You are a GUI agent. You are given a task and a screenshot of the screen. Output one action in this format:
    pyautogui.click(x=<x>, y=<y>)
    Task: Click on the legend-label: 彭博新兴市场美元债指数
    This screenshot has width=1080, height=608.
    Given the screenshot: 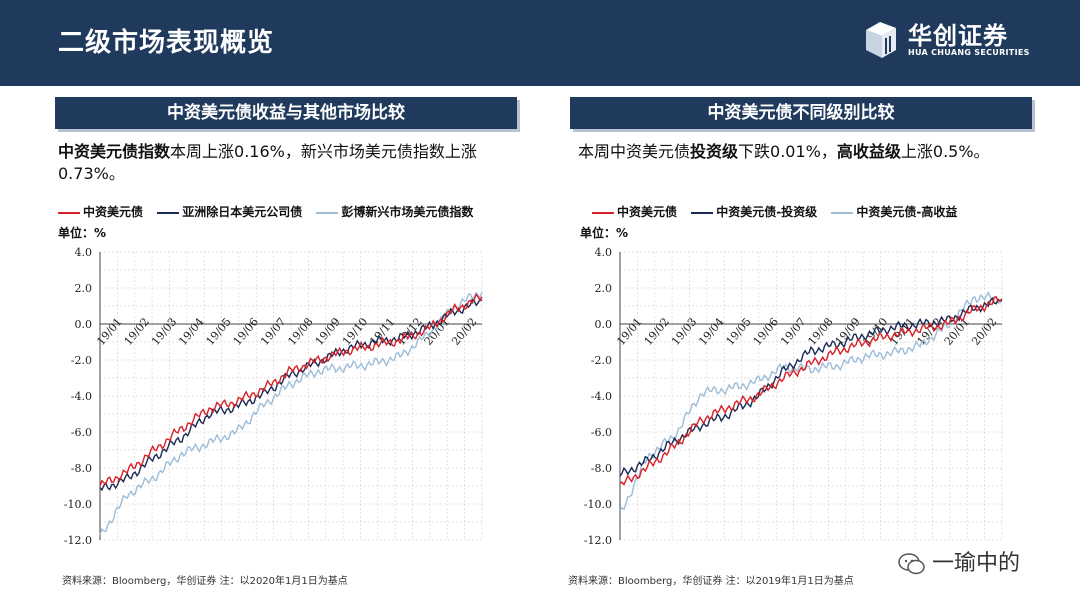 What is the action you would take?
    pyautogui.click(x=407, y=212)
    